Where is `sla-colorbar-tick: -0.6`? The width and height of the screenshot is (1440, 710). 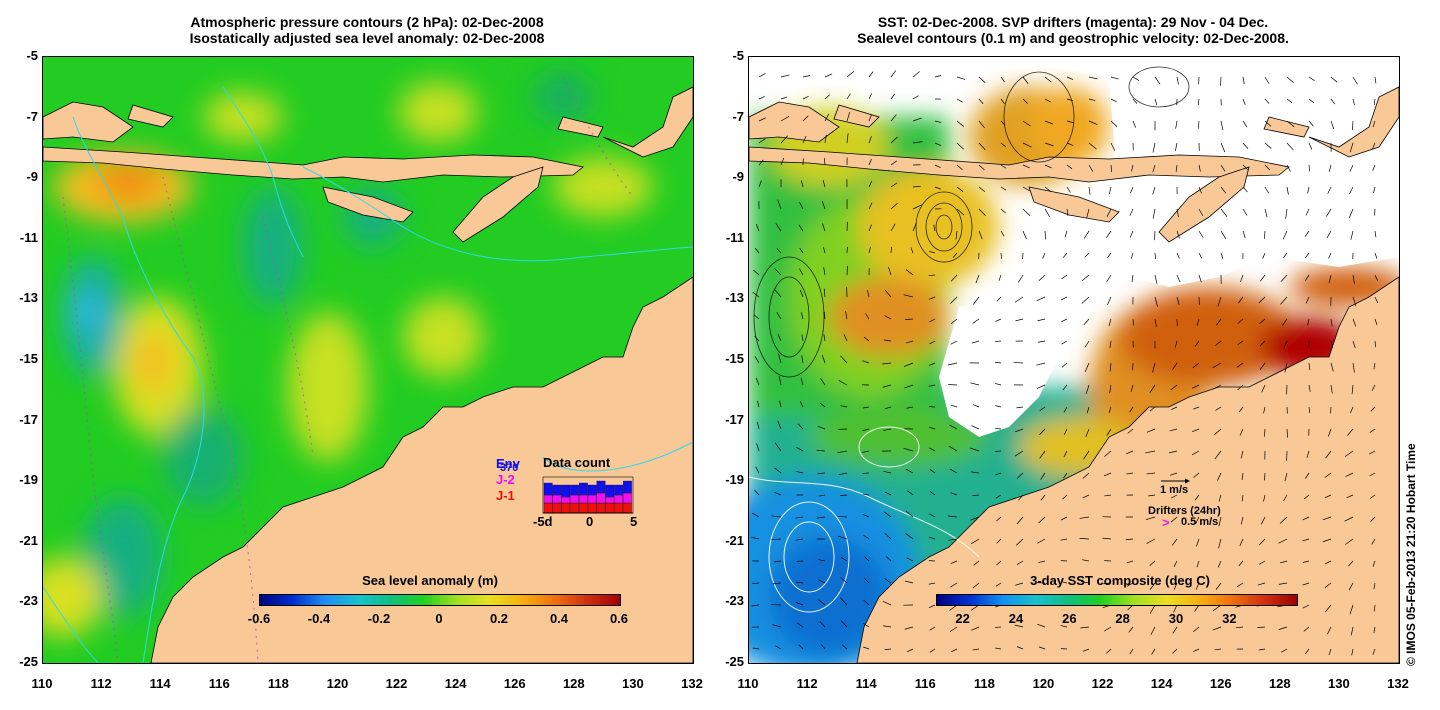
sla-colorbar-tick: -0.6 is located at coordinates (259, 618).